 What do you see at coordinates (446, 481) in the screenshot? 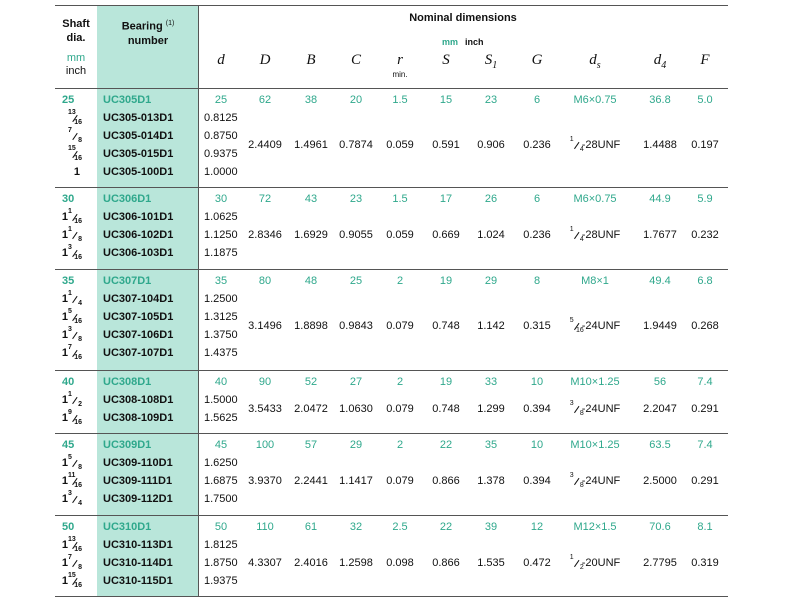
I see `inch-value: 0.866` at bounding box center [446, 481].